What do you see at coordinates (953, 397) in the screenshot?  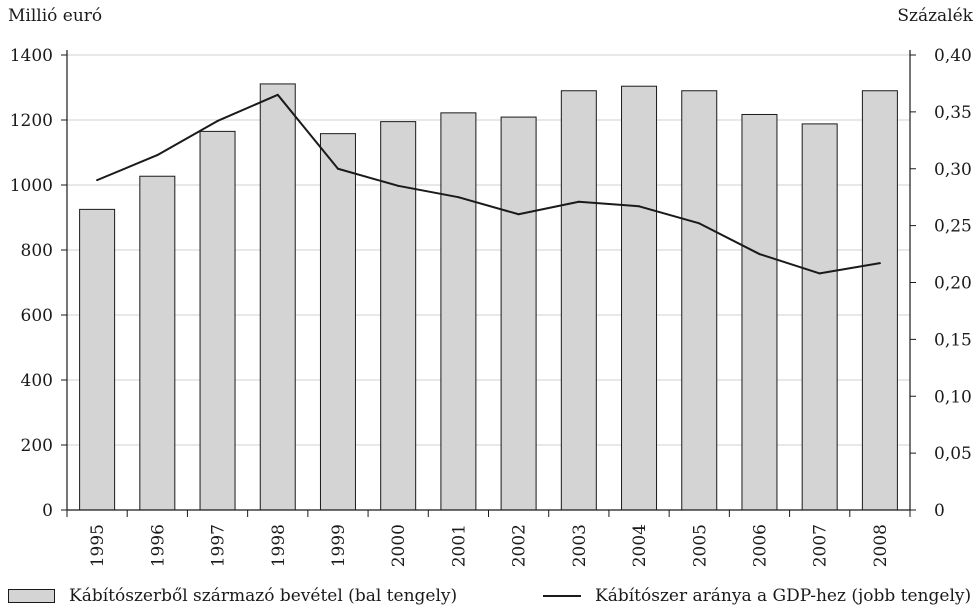 I see `y-right-tick-label: 0,10` at bounding box center [953, 397].